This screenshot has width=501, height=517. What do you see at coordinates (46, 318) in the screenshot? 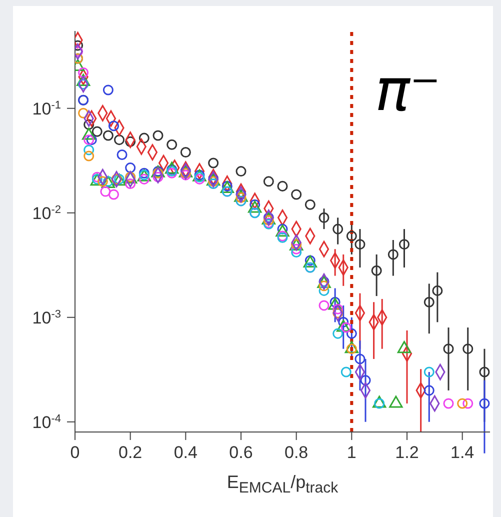
I see `y-tick-label: 10$^{-3}$` at bounding box center [46, 318].